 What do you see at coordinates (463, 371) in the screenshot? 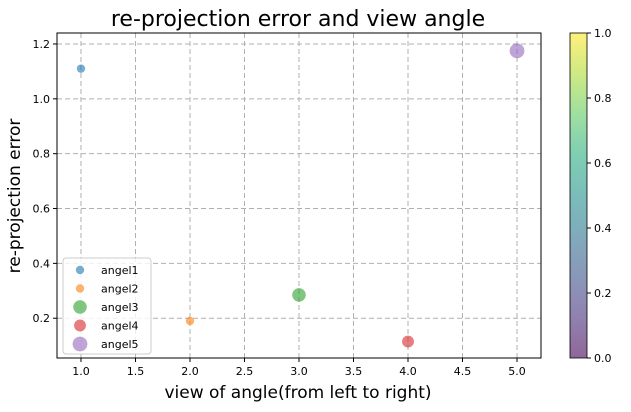
I see `x-tick-label: 4.5` at bounding box center [463, 371].